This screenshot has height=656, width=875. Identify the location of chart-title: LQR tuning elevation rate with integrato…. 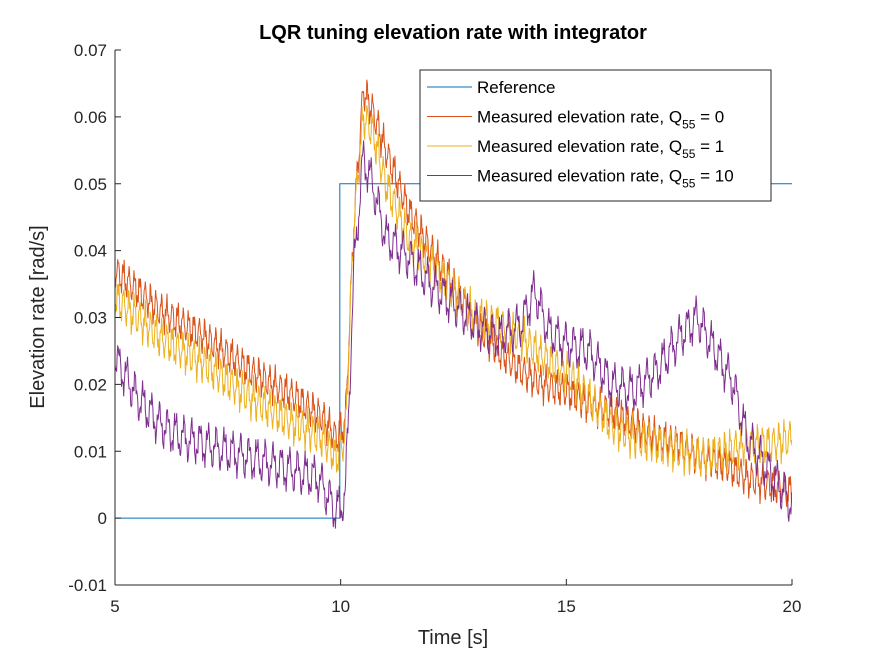
(453, 33).